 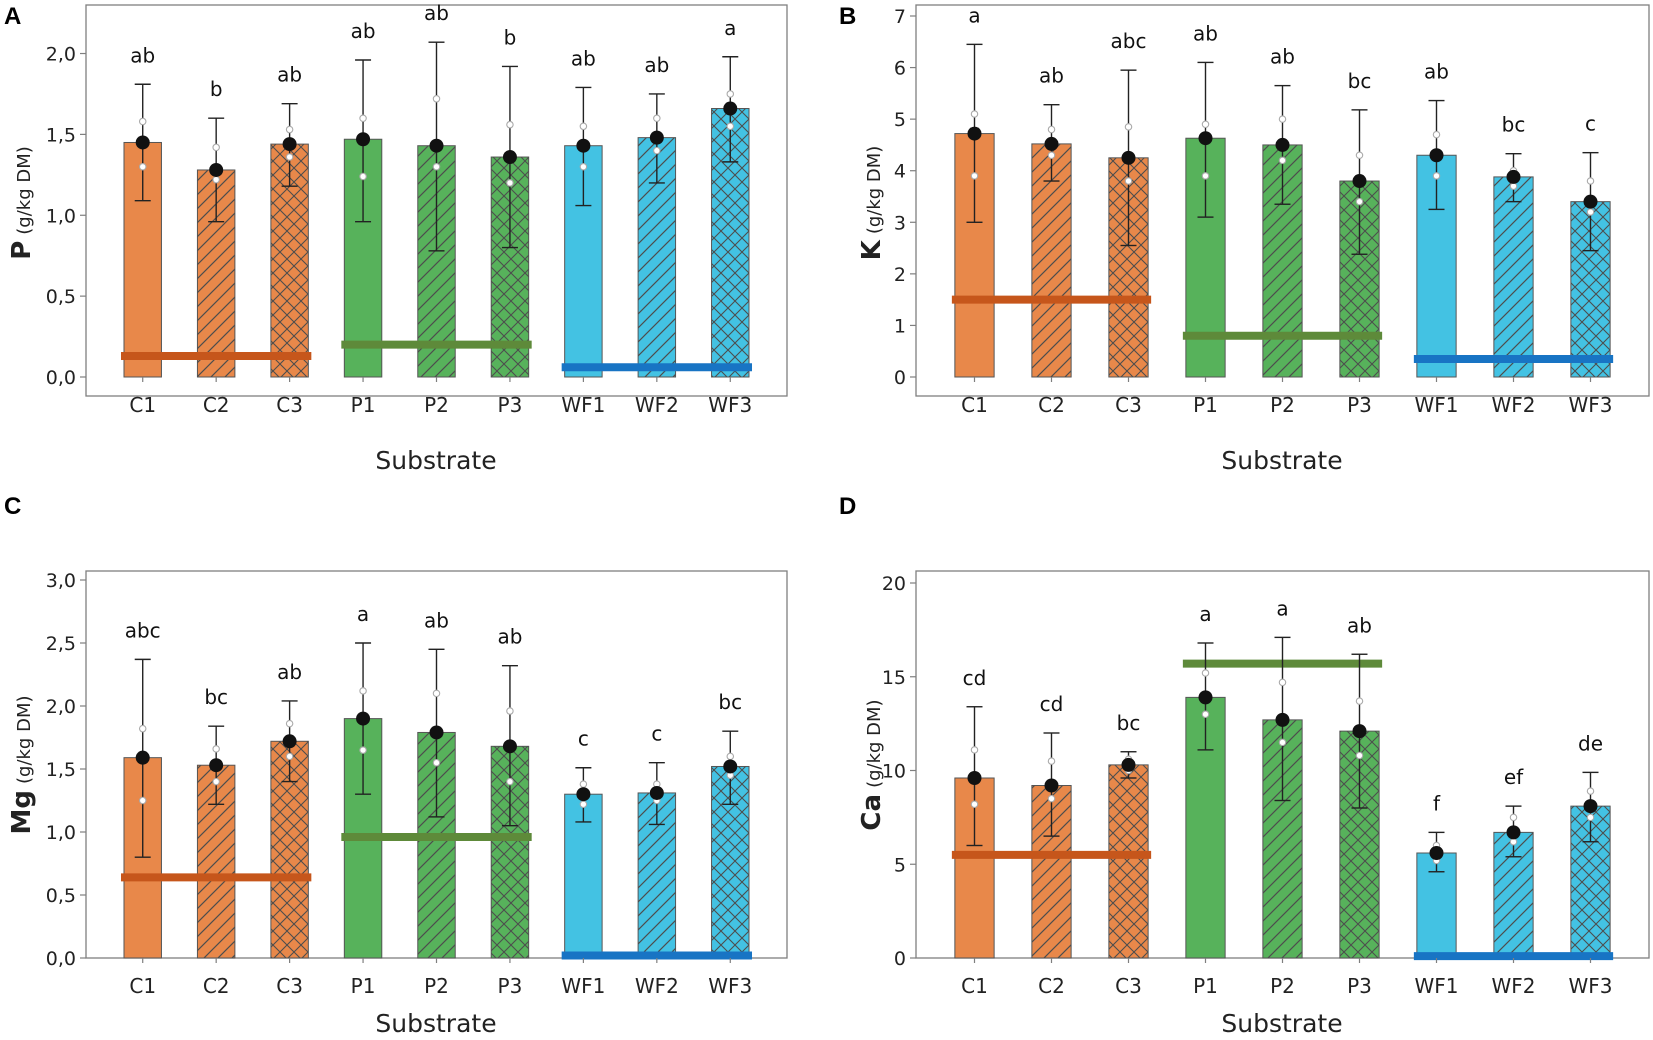 I want to click on significance-label: bc, so click(x=216, y=697).